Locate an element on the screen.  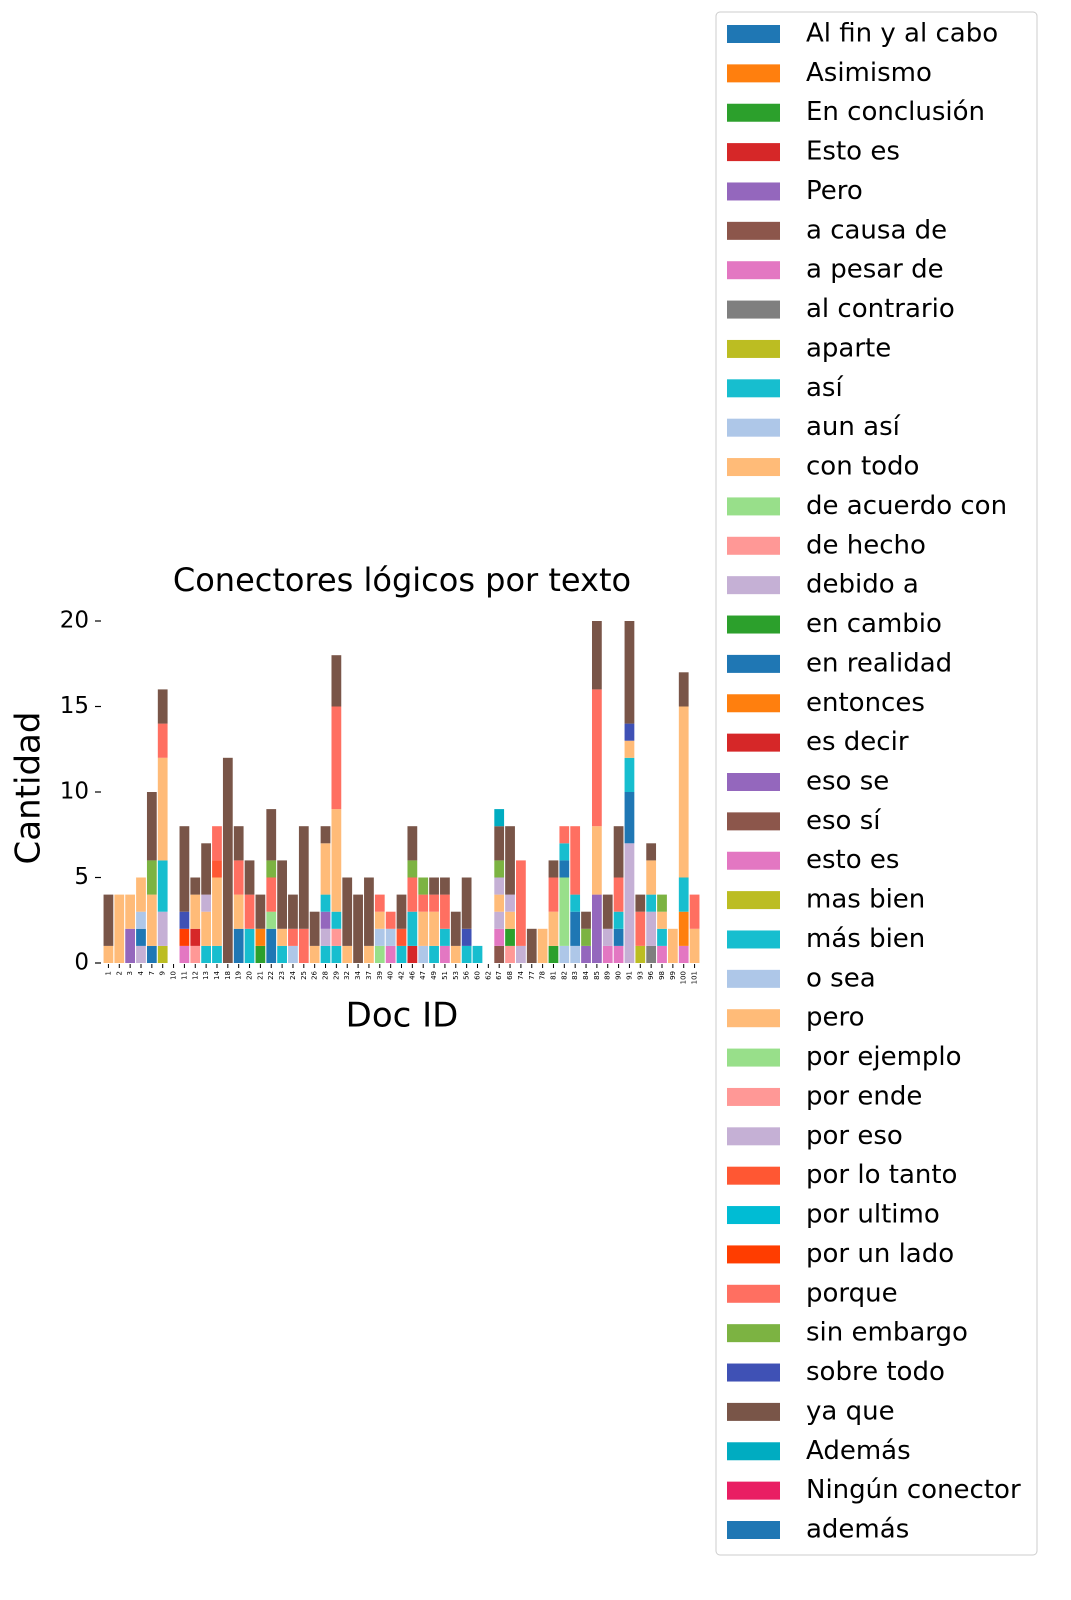
x-tick-label: 90 is located at coordinates (619, 975).